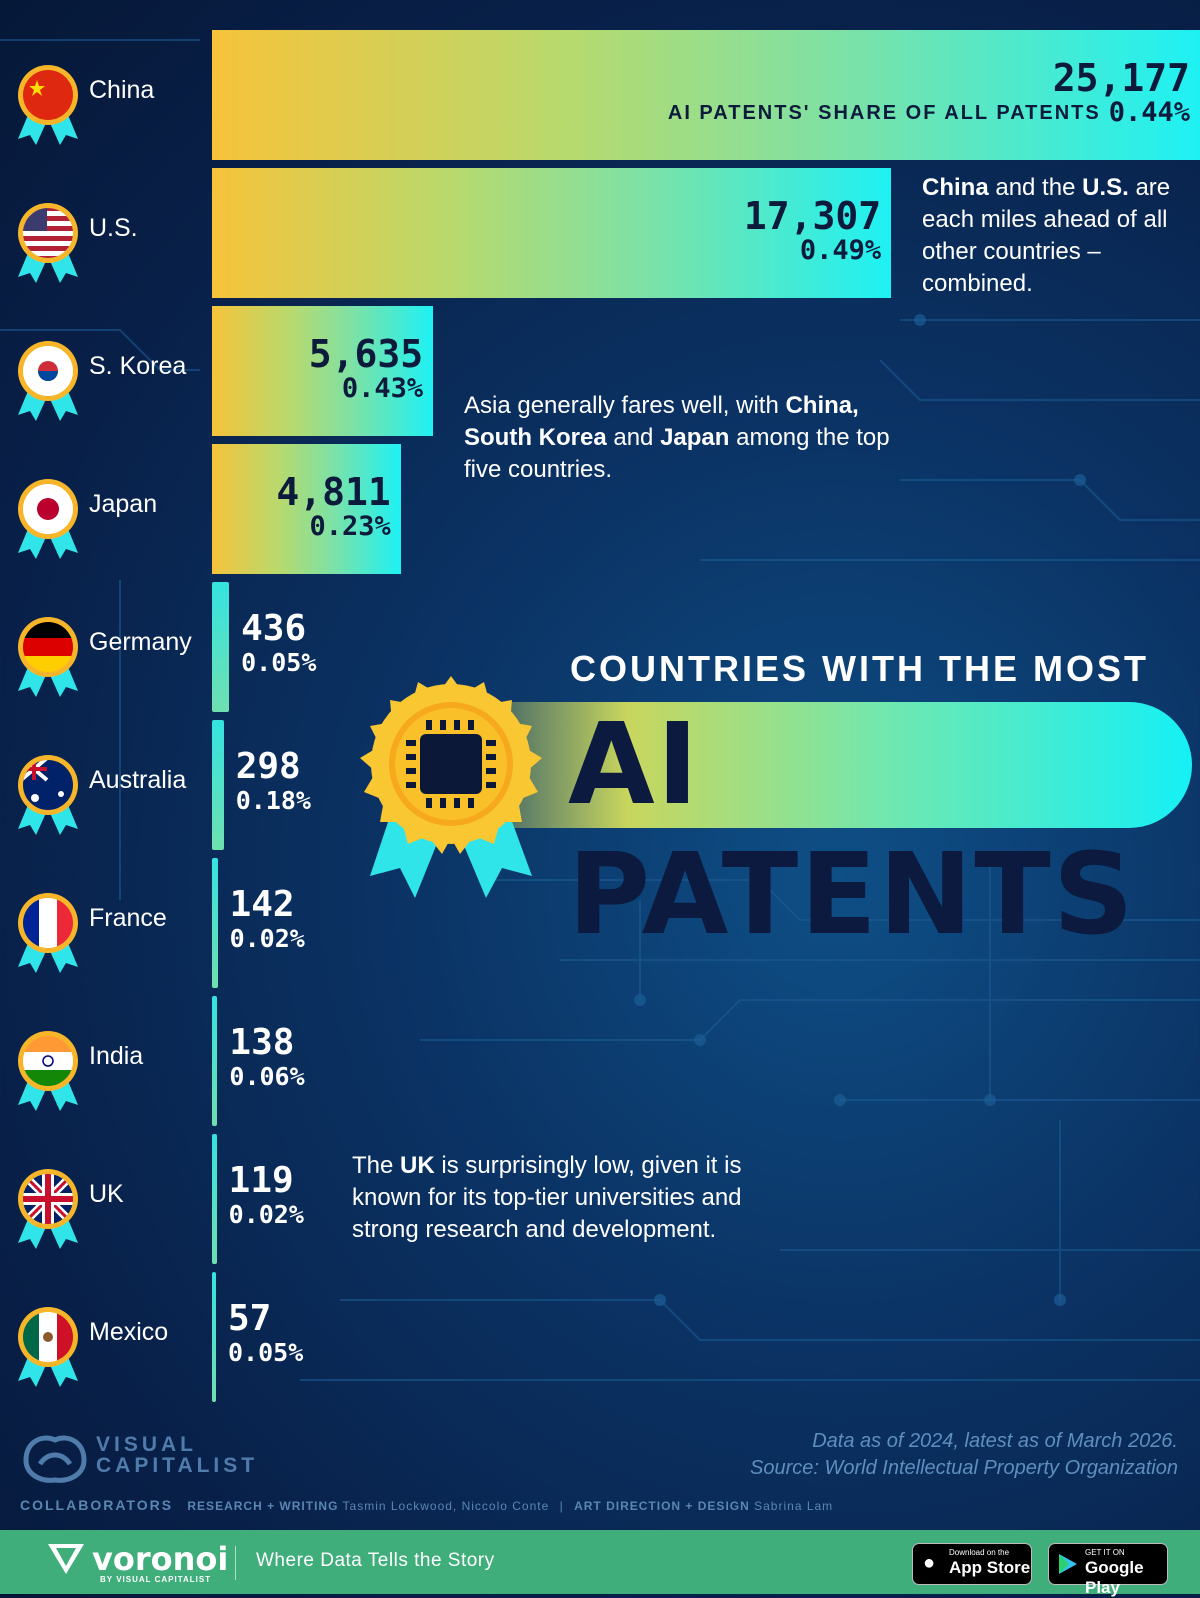 Image resolution: width=1200 pixels, height=1598 pixels. I want to click on flag-medal-icon-china, so click(48, 105).